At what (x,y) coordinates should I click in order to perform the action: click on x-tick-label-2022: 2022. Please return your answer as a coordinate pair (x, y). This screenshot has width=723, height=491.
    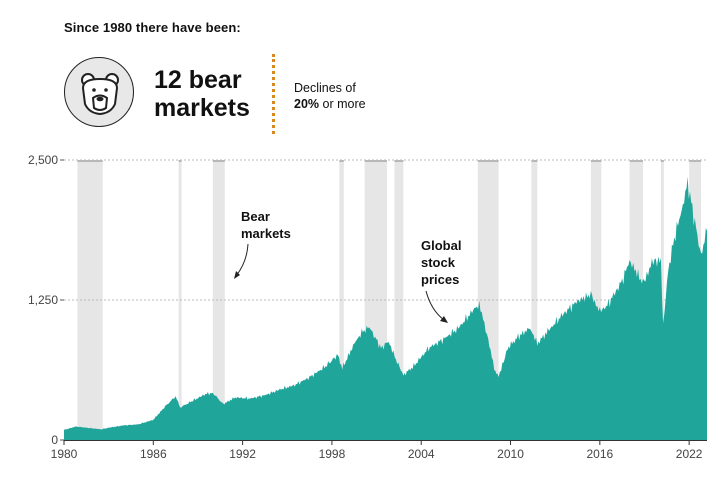
    Looking at the image, I should click on (689, 454).